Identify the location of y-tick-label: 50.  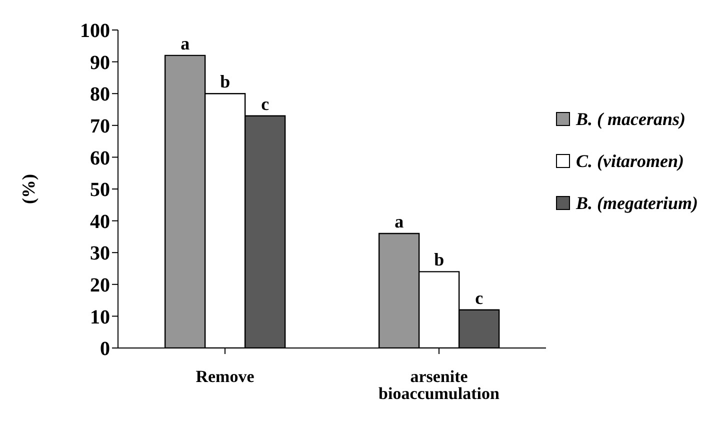
(100, 190).